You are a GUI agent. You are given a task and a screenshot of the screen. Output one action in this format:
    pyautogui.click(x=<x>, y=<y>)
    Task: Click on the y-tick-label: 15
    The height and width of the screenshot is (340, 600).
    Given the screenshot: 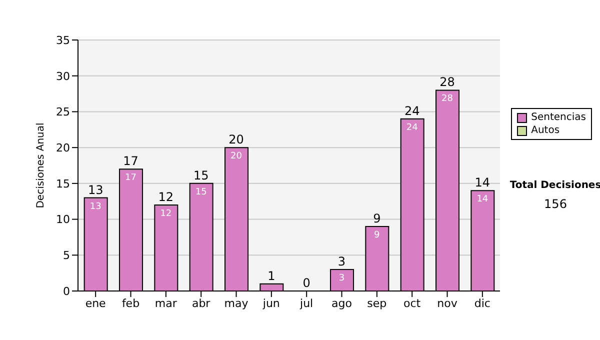 What is the action you would take?
    pyautogui.click(x=63, y=183)
    